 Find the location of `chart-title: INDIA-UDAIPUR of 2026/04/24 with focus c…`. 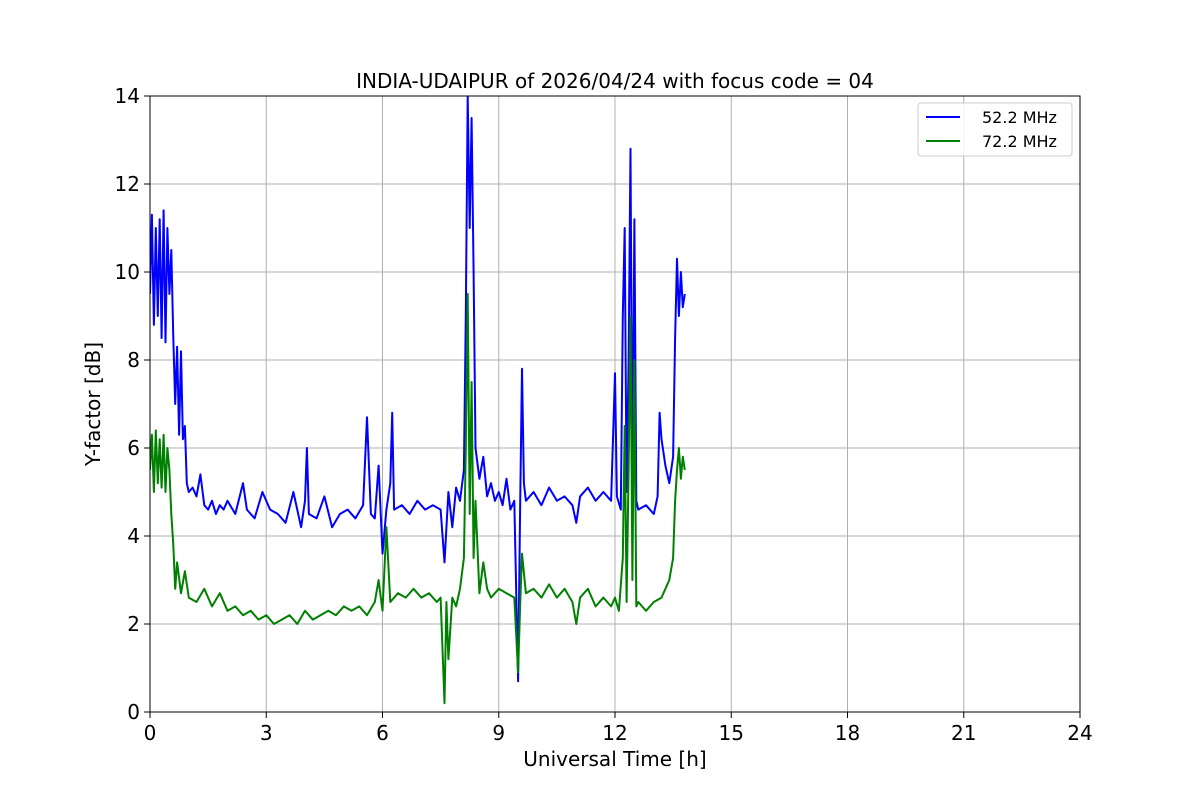

chart-title: INDIA-UDAIPUR of 2026/04/24 with focus c… is located at coordinates (615, 81).